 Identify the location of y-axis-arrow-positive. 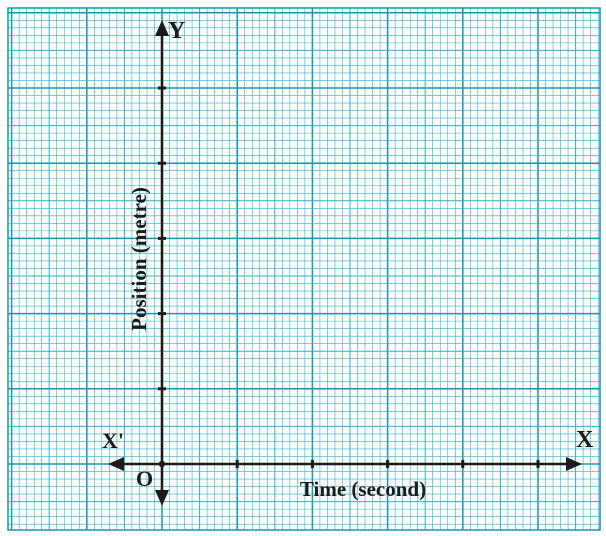
(162, 28).